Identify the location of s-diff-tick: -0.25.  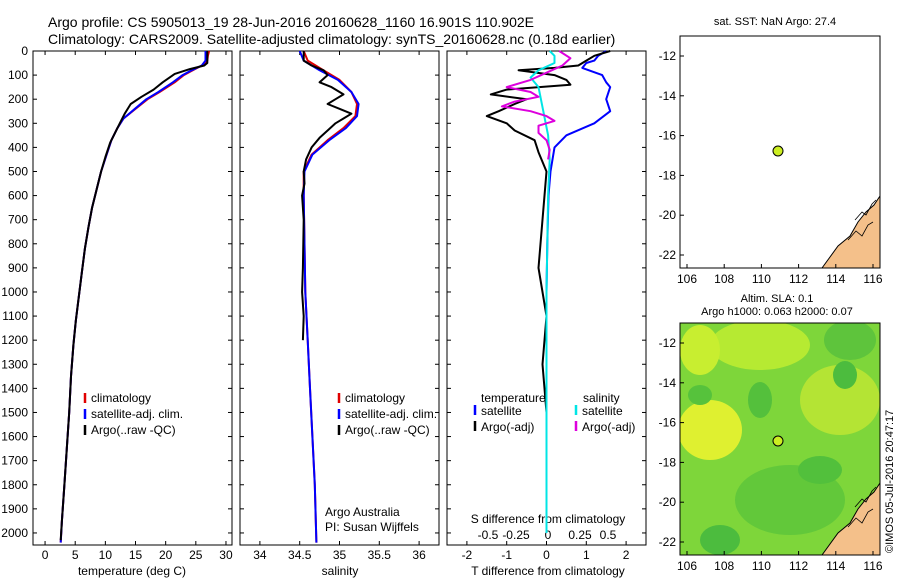
(516, 535).